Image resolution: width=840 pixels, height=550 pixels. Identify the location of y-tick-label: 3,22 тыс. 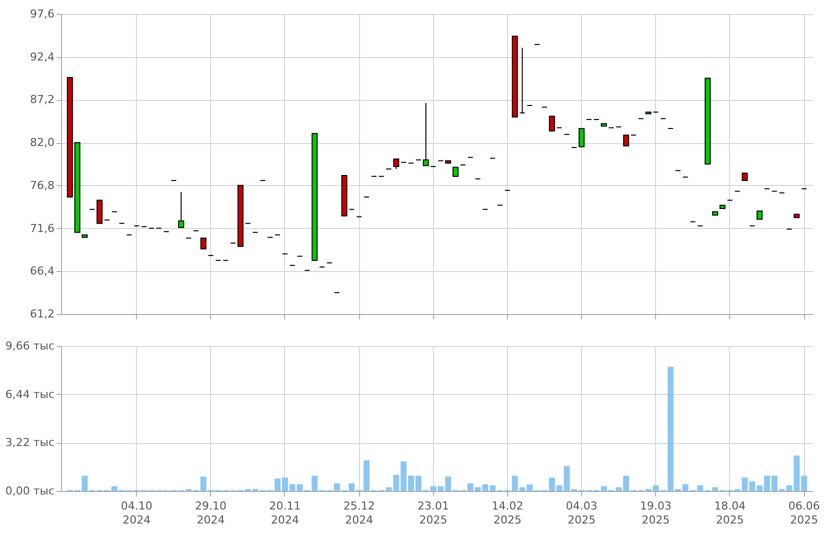
(29, 443).